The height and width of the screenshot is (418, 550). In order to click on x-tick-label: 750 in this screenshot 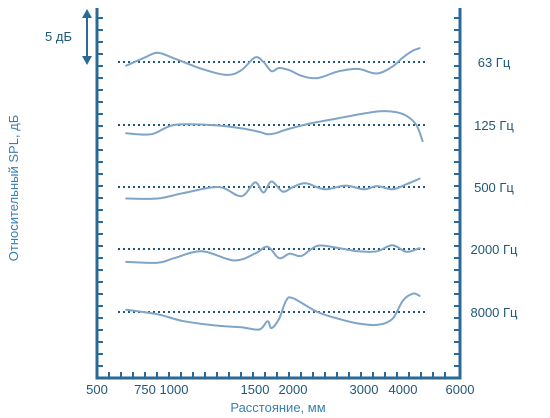, I will do `click(145, 389)`.